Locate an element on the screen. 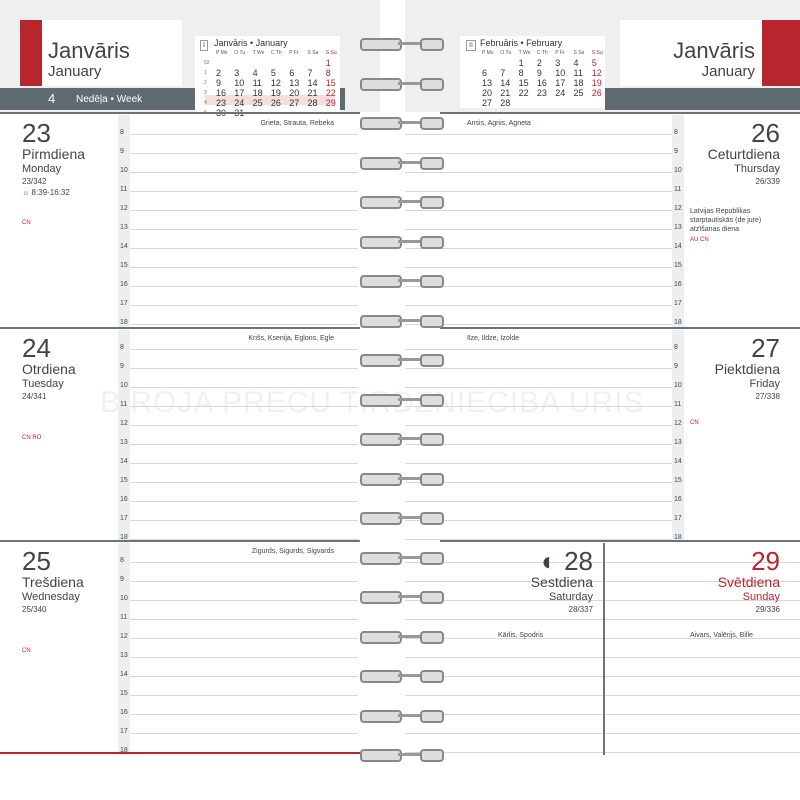  mini-day: 22 is located at coordinates (523, 93).